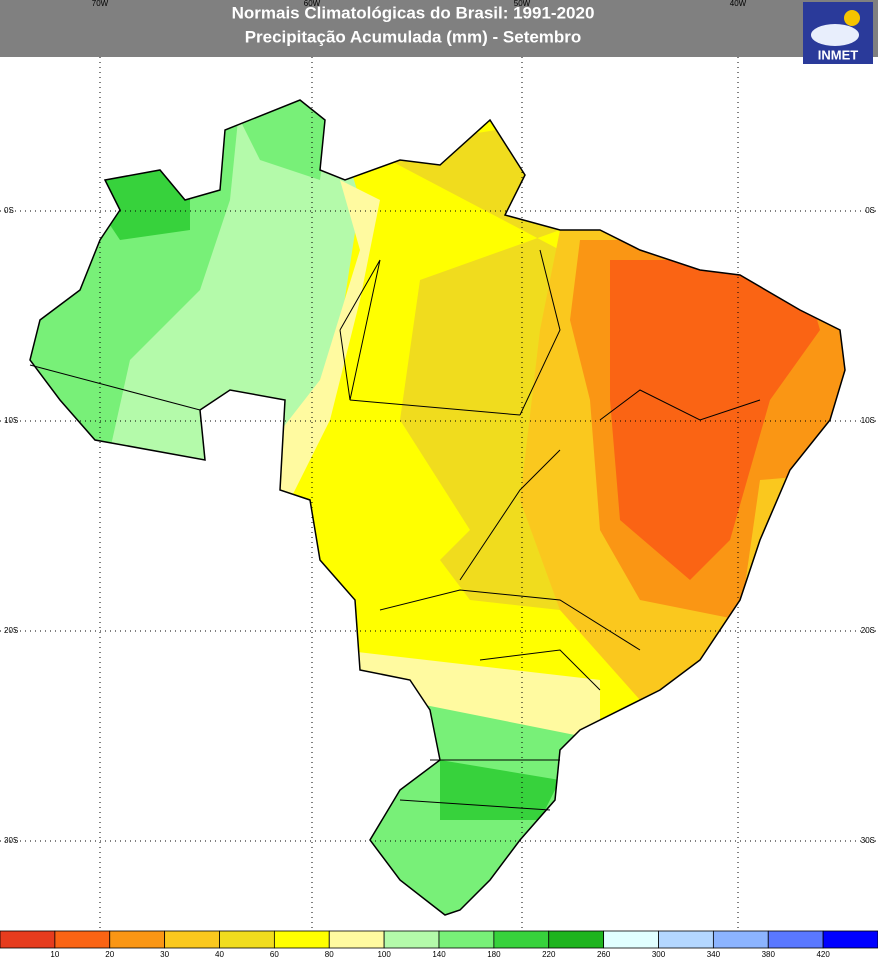 This screenshot has height=961, width=878. What do you see at coordinates (219, 954) in the screenshot?
I see `colorbar-label: 40` at bounding box center [219, 954].